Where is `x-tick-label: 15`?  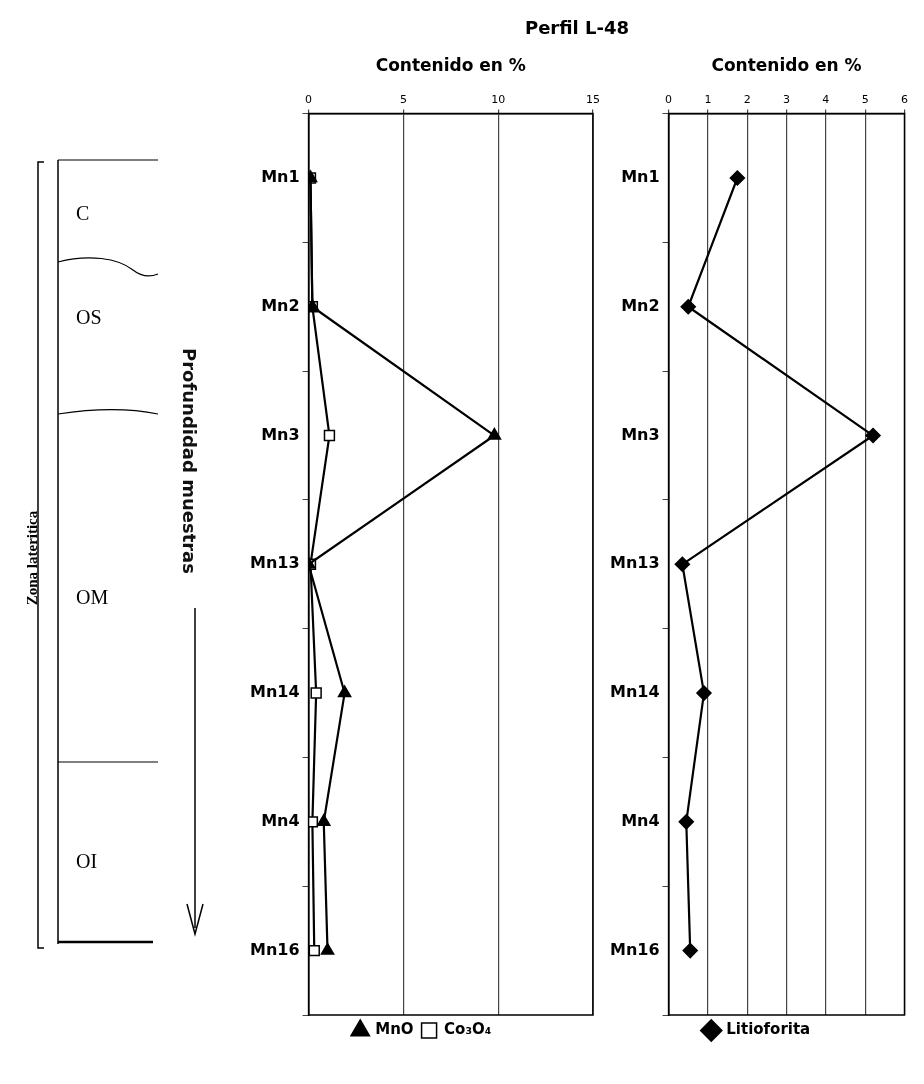 x-tick-label: 15 is located at coordinates (593, 99).